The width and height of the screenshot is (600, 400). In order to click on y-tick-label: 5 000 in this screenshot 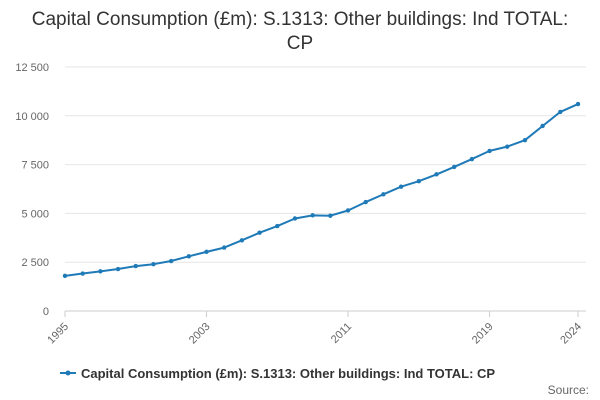, I will do `click(35, 214)`.